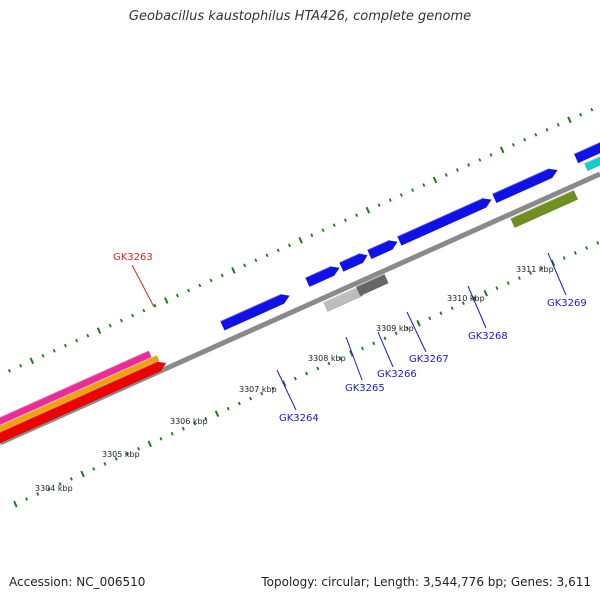 Image resolution: width=600 pixels, height=600 pixels. I want to click on gene-GK3263-highlight, so click(78, 405).